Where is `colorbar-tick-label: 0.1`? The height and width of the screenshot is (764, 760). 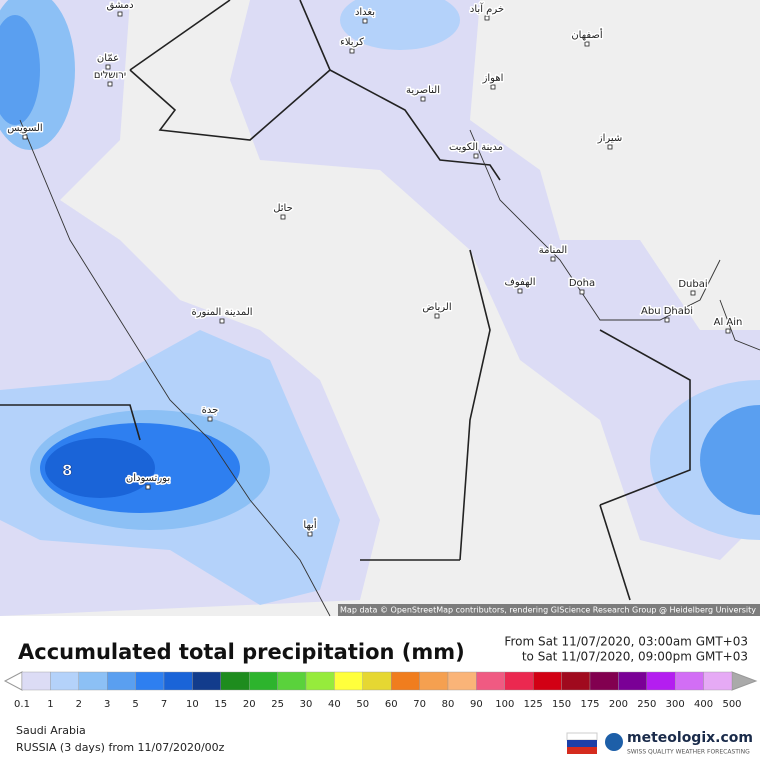
colorbar-tick-label: 0.1 is located at coordinates (22, 704).